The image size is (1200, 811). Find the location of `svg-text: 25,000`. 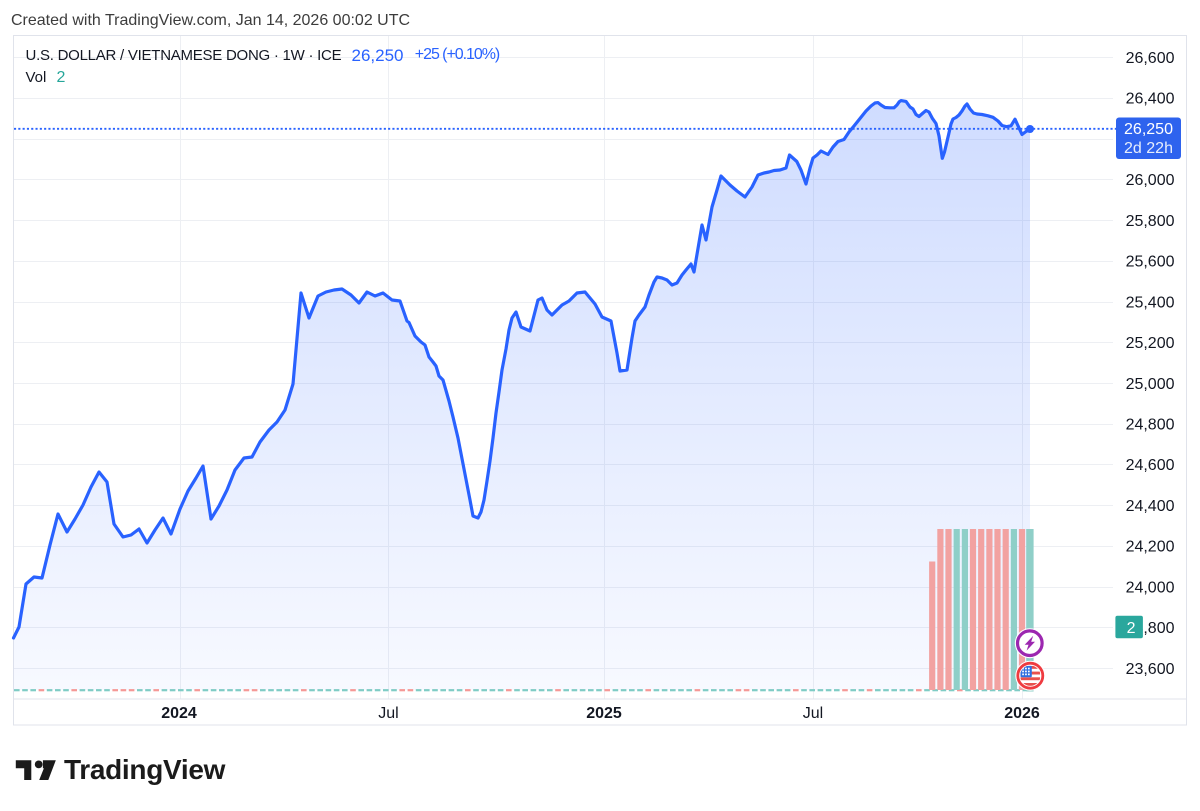

svg-text: 25,000 is located at coordinates (1150, 384).